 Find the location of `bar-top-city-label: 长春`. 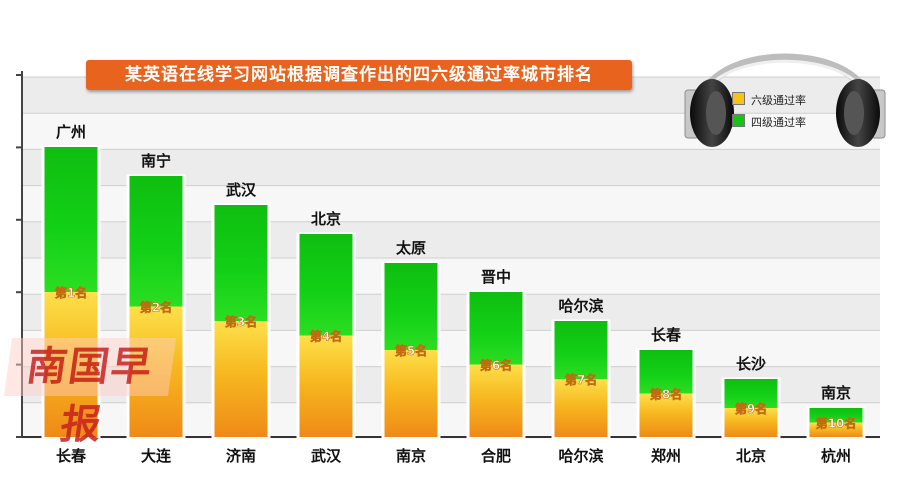

bar-top-city-label: 长春 is located at coordinates (666, 335).